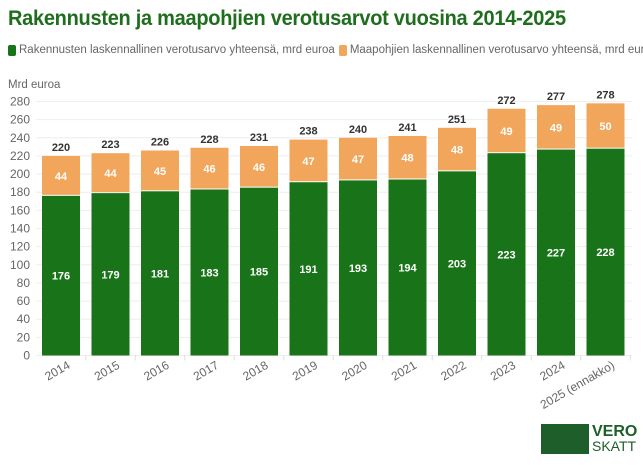 This screenshot has height=465, width=643. What do you see at coordinates (12, 50) in the screenshot?
I see `legend-swatch-building` at bounding box center [12, 50].